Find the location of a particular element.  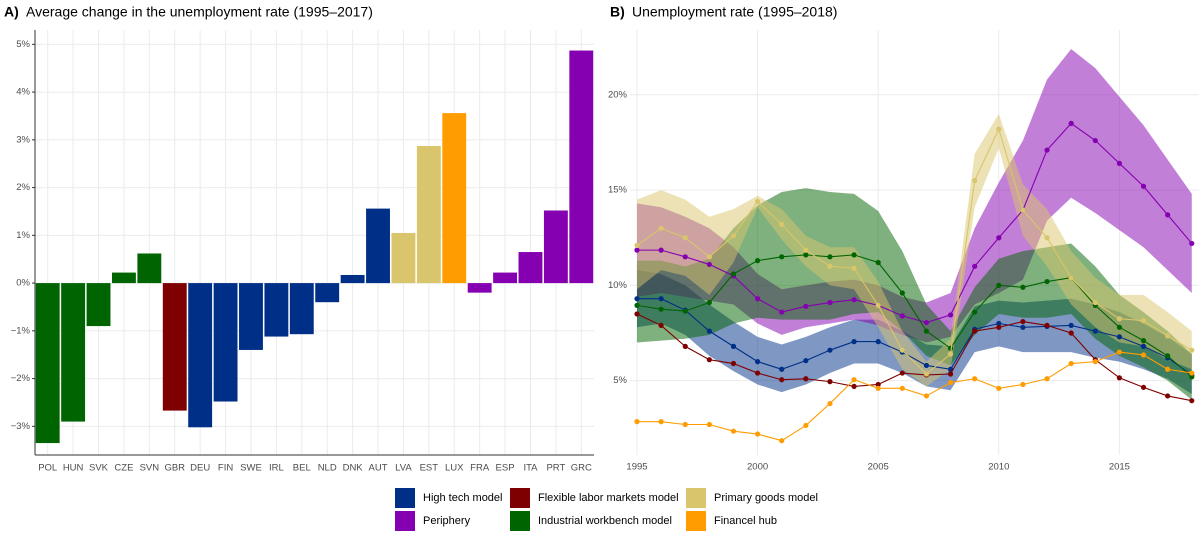

x-tick-label: 2010 is located at coordinates (998, 467).